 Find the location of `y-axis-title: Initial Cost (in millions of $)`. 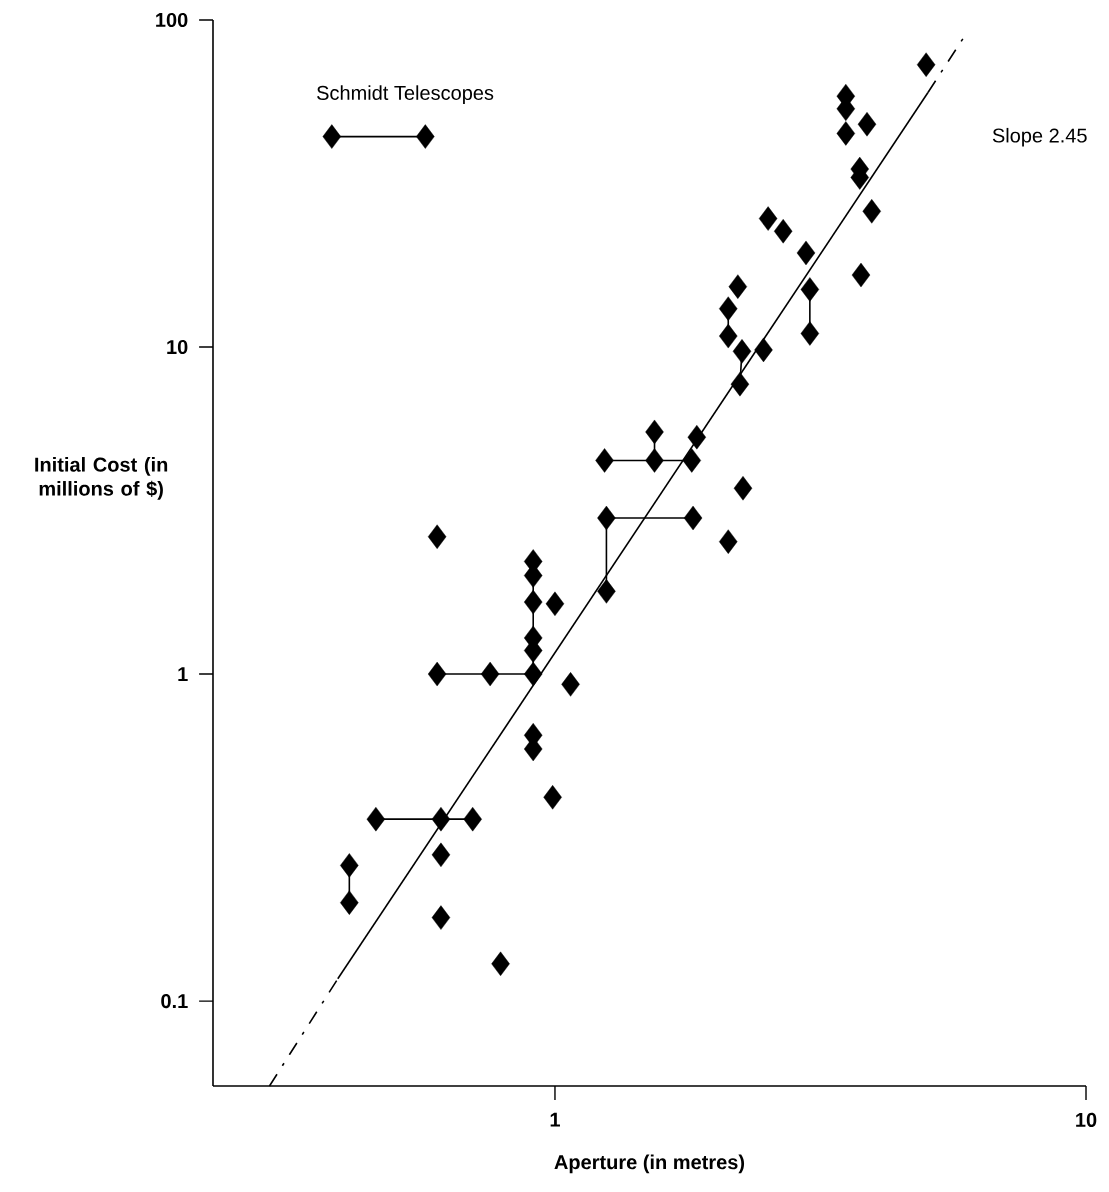

y-axis-title: Initial Cost (in millions of $) is located at coordinates (101, 478).